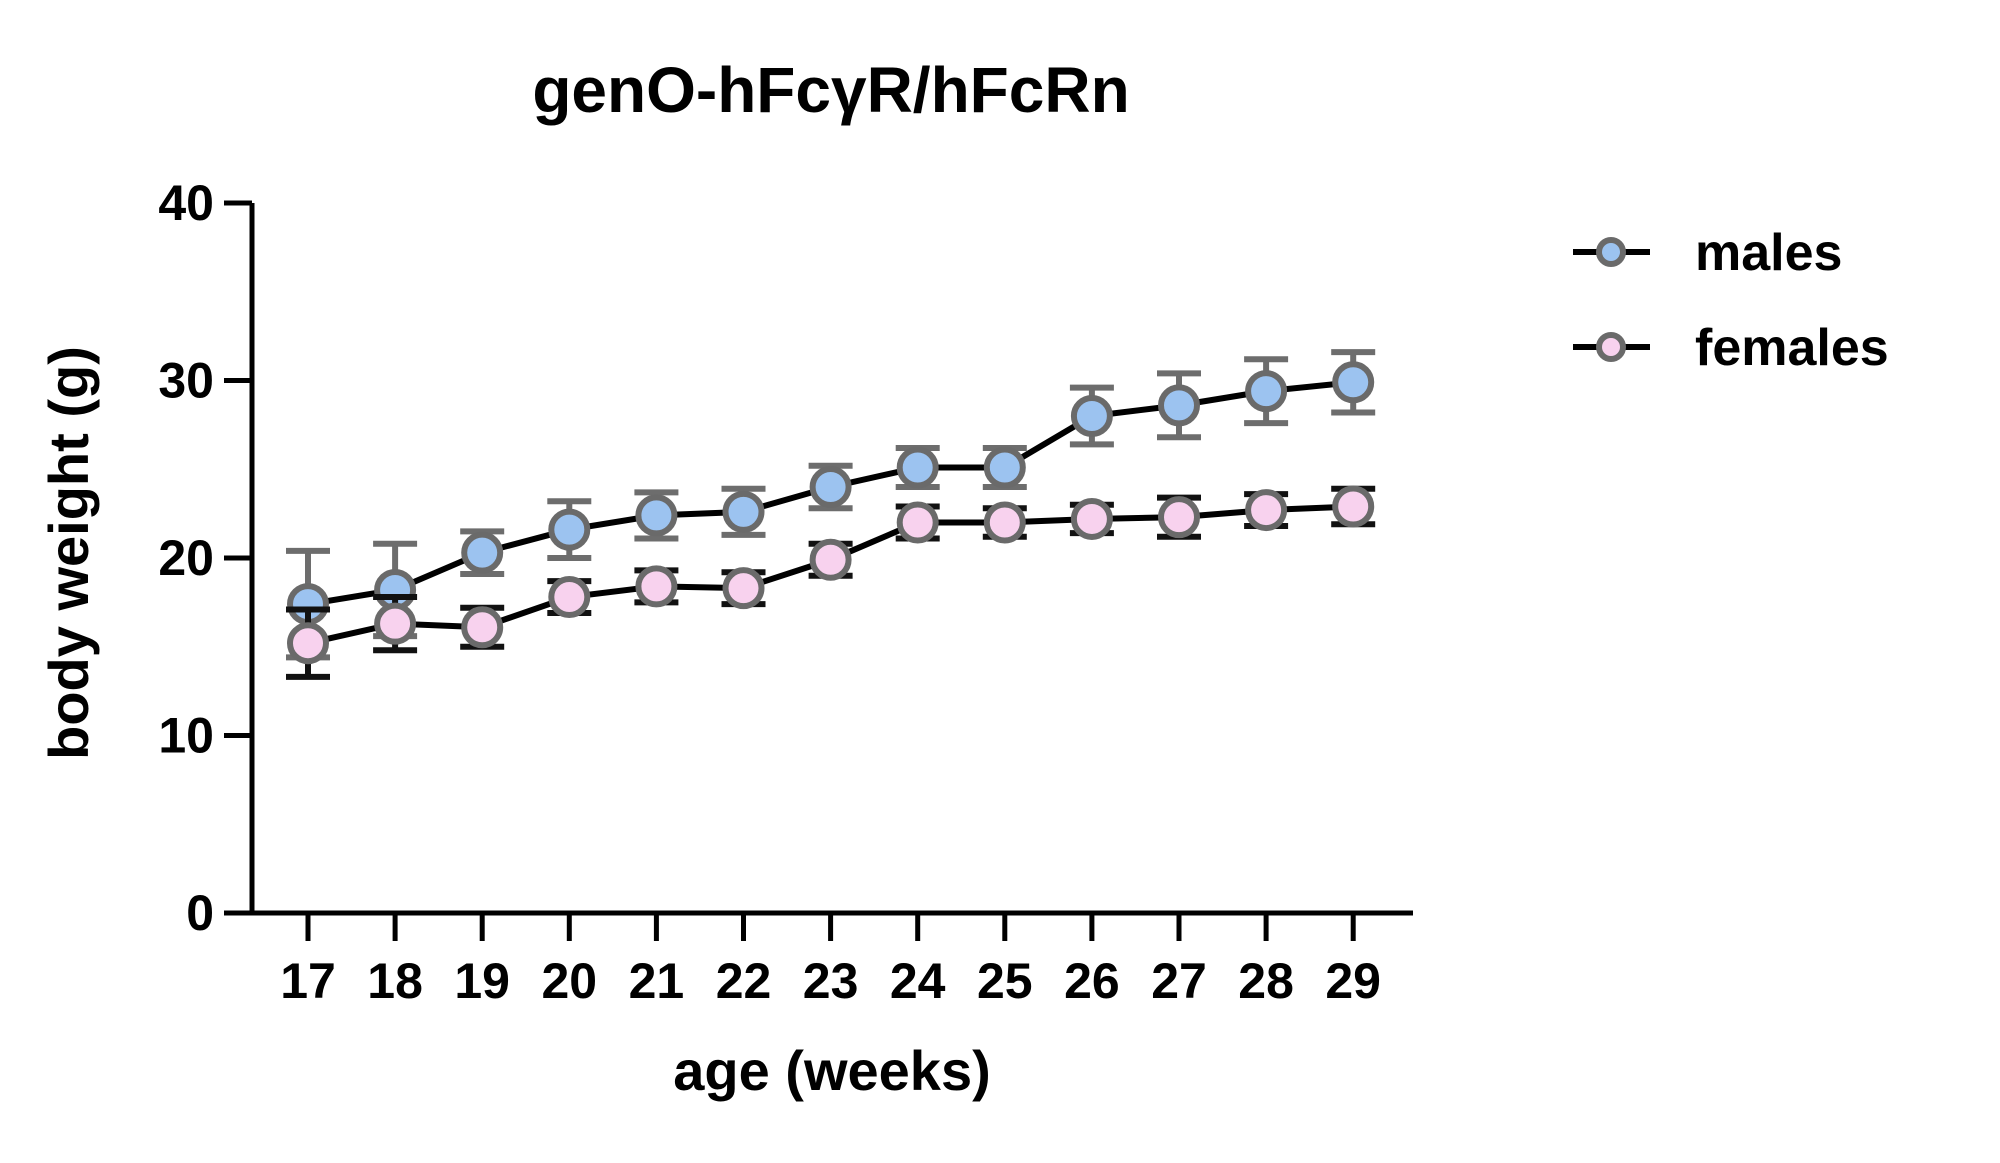  What do you see at coordinates (482, 981) in the screenshot?
I see `x-tick-label: 19` at bounding box center [482, 981].